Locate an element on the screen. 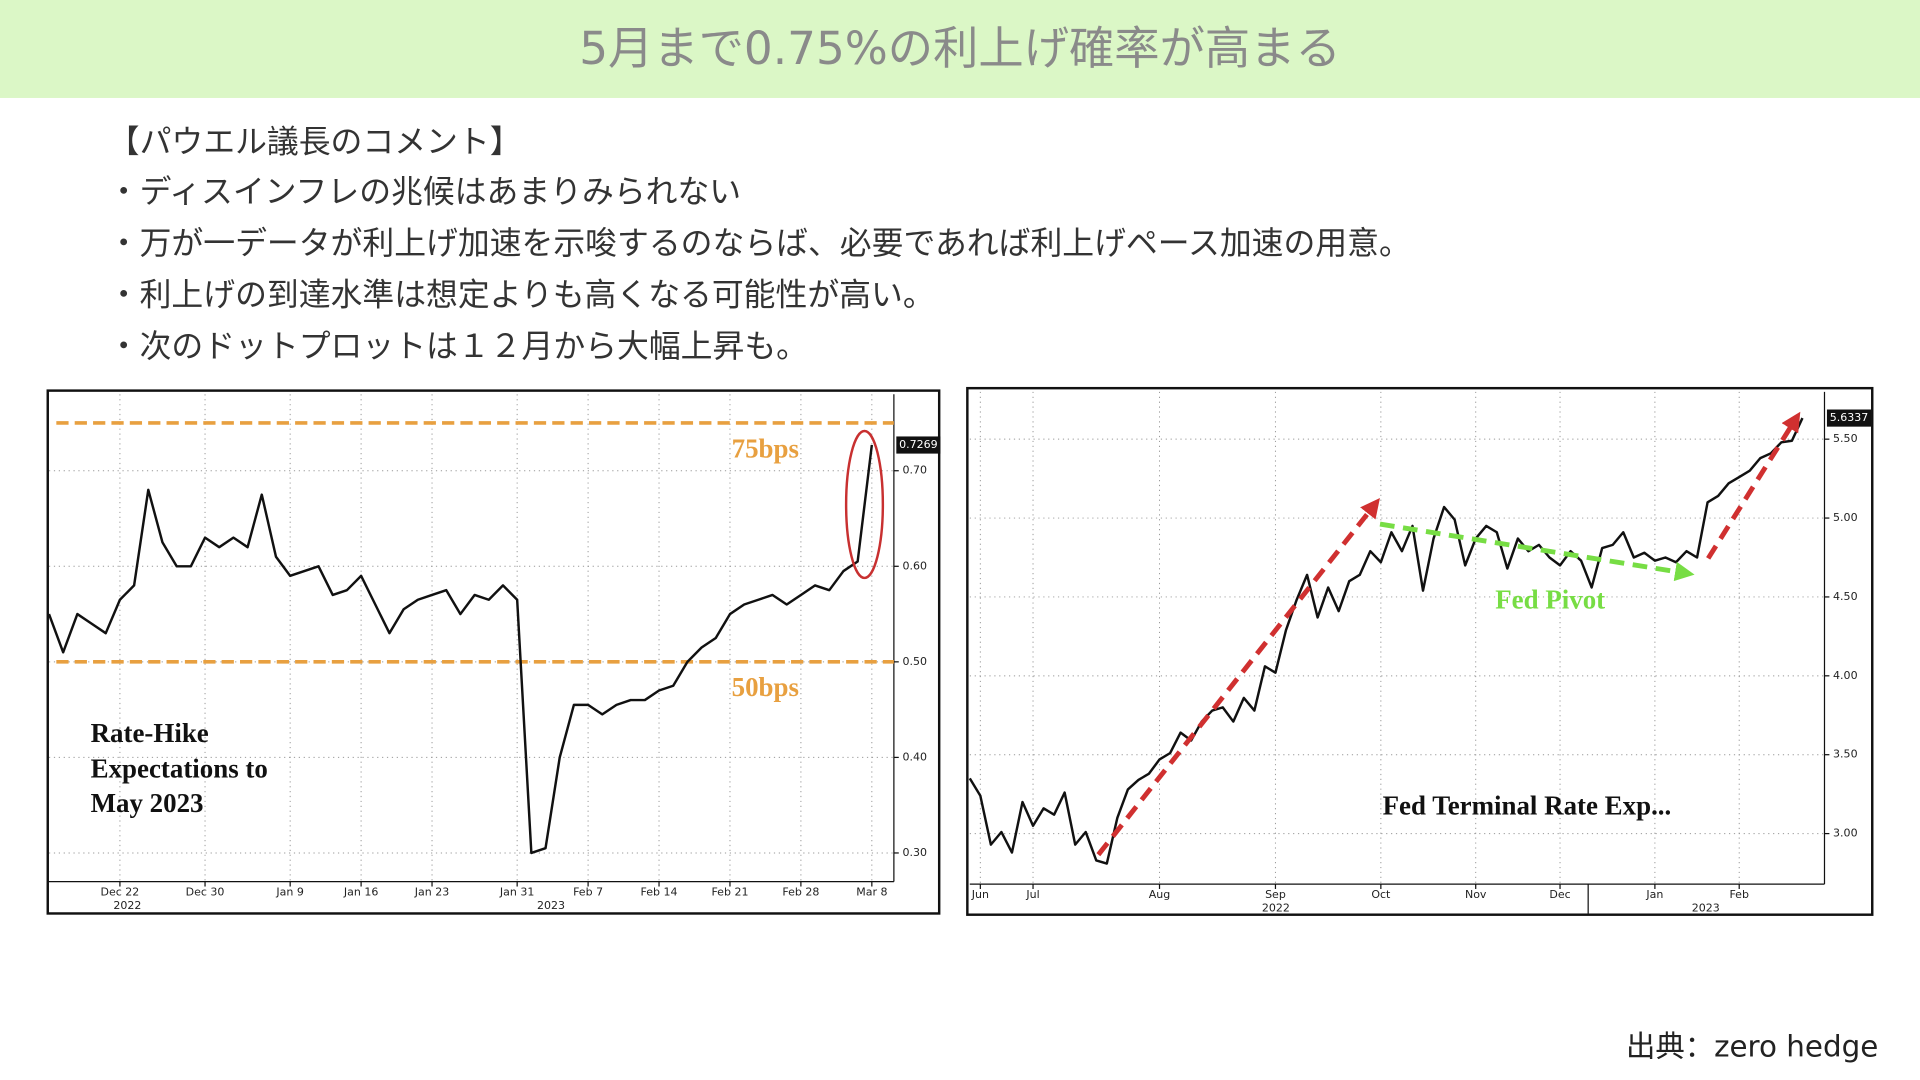 This screenshot has height=1080, width=1920. x-tick-label: Oct is located at coordinates (1381, 894).